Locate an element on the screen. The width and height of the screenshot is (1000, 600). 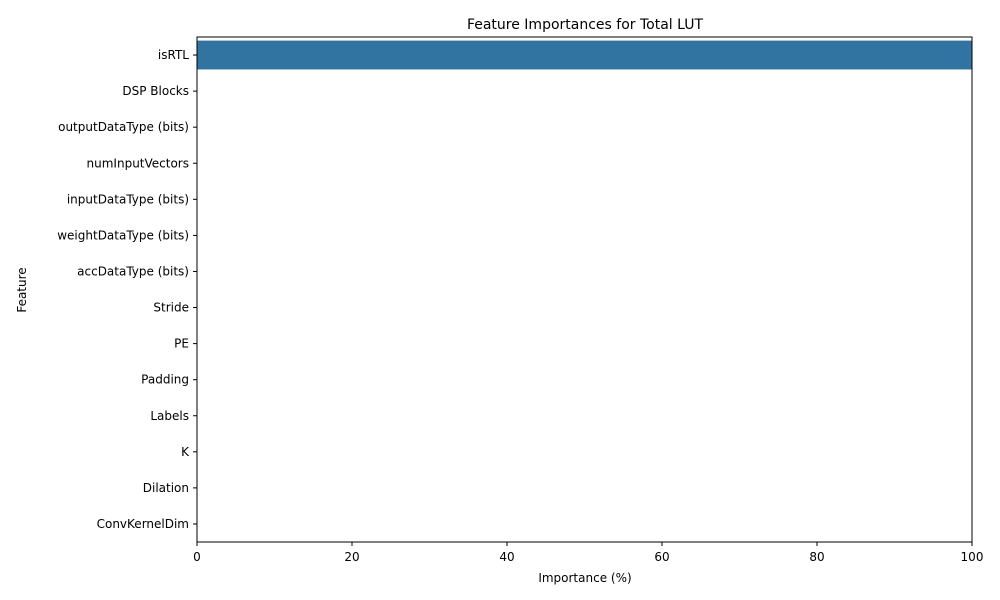
y-axis-title: Feature is located at coordinates (22, 289).